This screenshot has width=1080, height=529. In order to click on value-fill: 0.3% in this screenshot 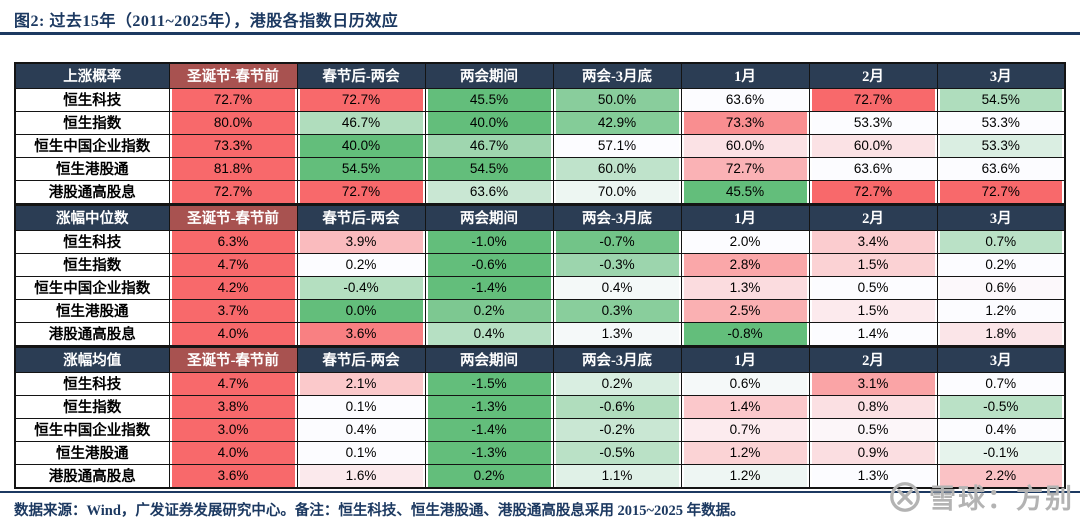, I will do `click(617, 310)`.